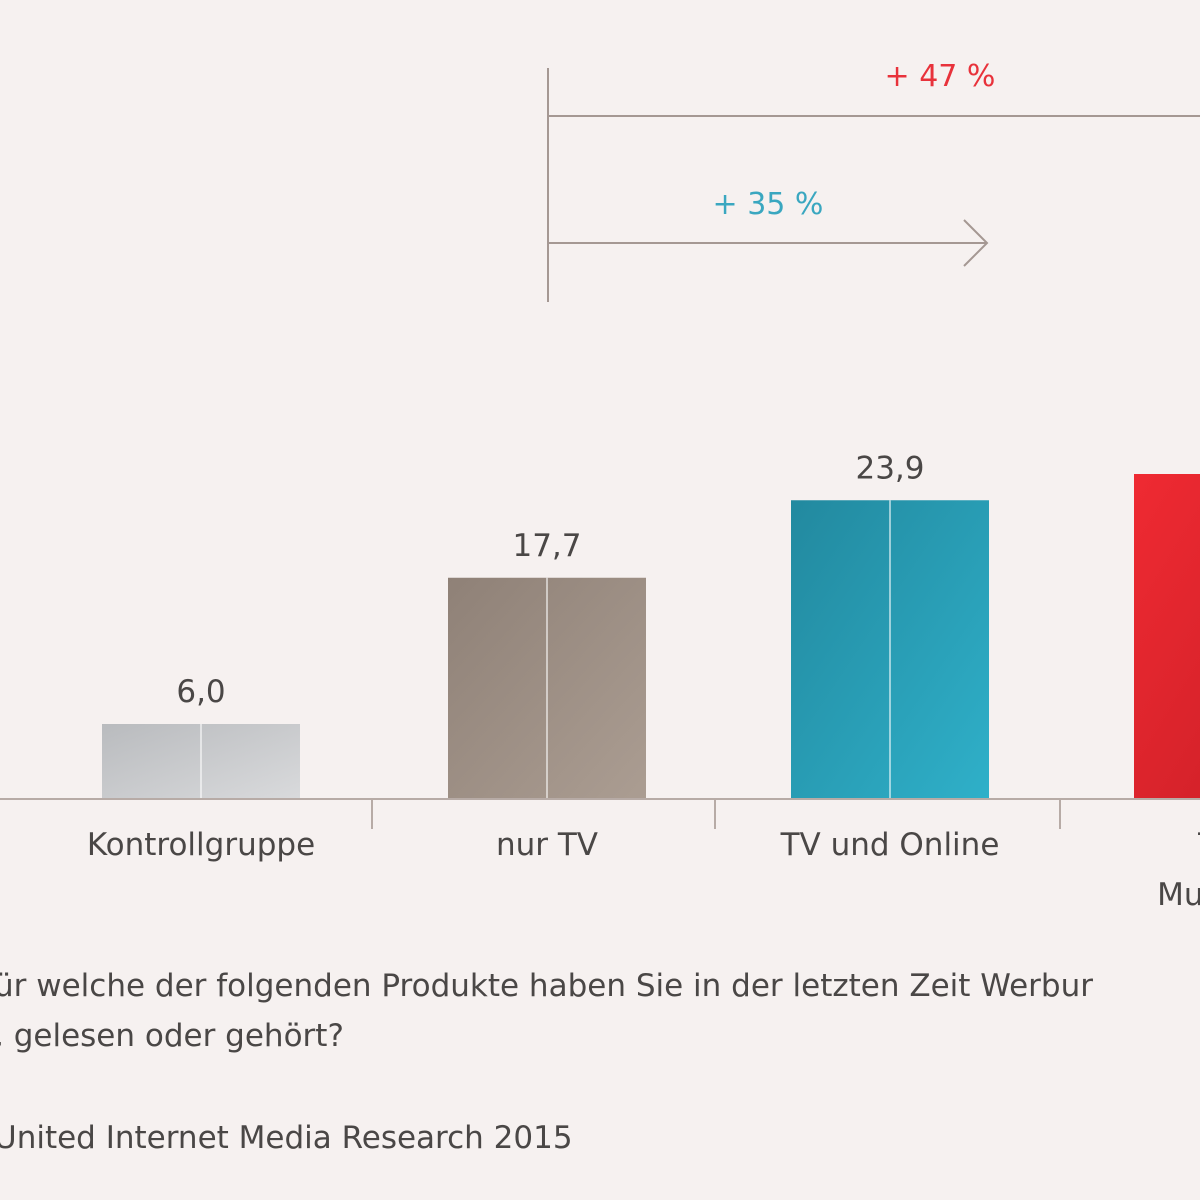  Describe the element at coordinates (890, 845) in the screenshot. I see `category-label-3: TV und Online` at that location.